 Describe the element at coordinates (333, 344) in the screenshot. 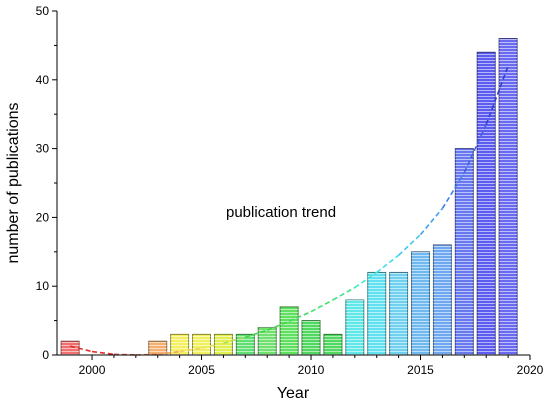

I see `bar-2011` at that location.